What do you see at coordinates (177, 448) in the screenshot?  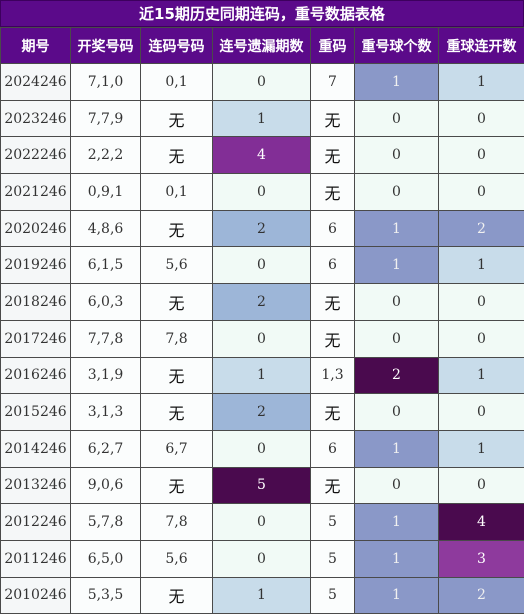 I see `cell-consecutive: 6,7` at bounding box center [177, 448].